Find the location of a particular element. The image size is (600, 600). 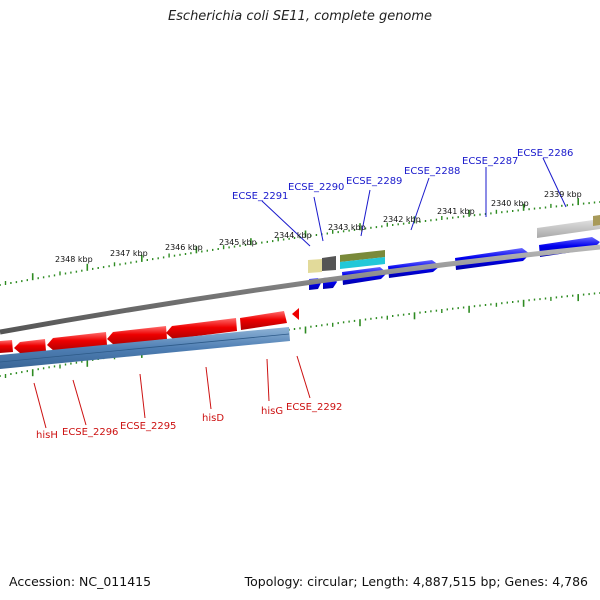

cyan-track is located at coordinates (362, 263).